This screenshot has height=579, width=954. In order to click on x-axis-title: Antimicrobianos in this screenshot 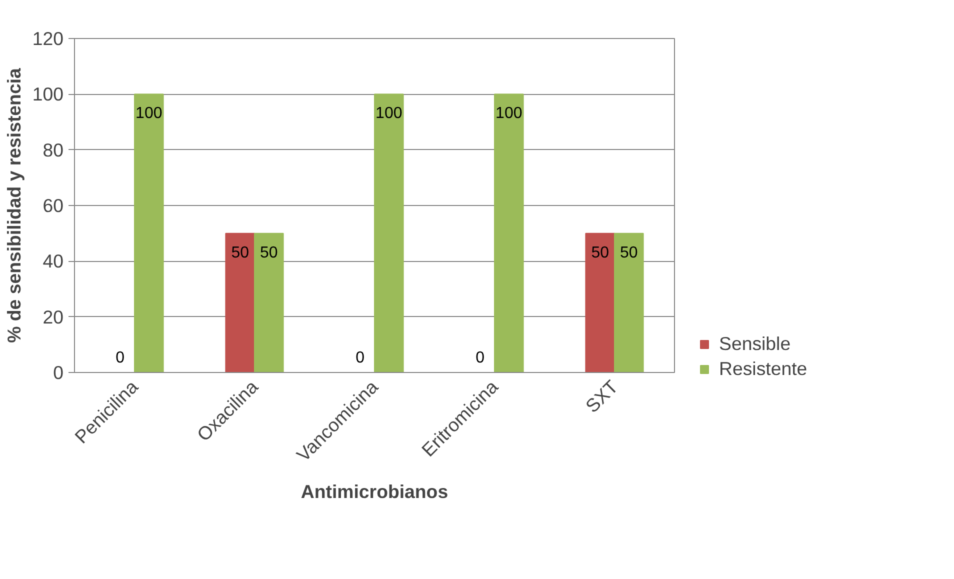, I will do `click(374, 491)`.